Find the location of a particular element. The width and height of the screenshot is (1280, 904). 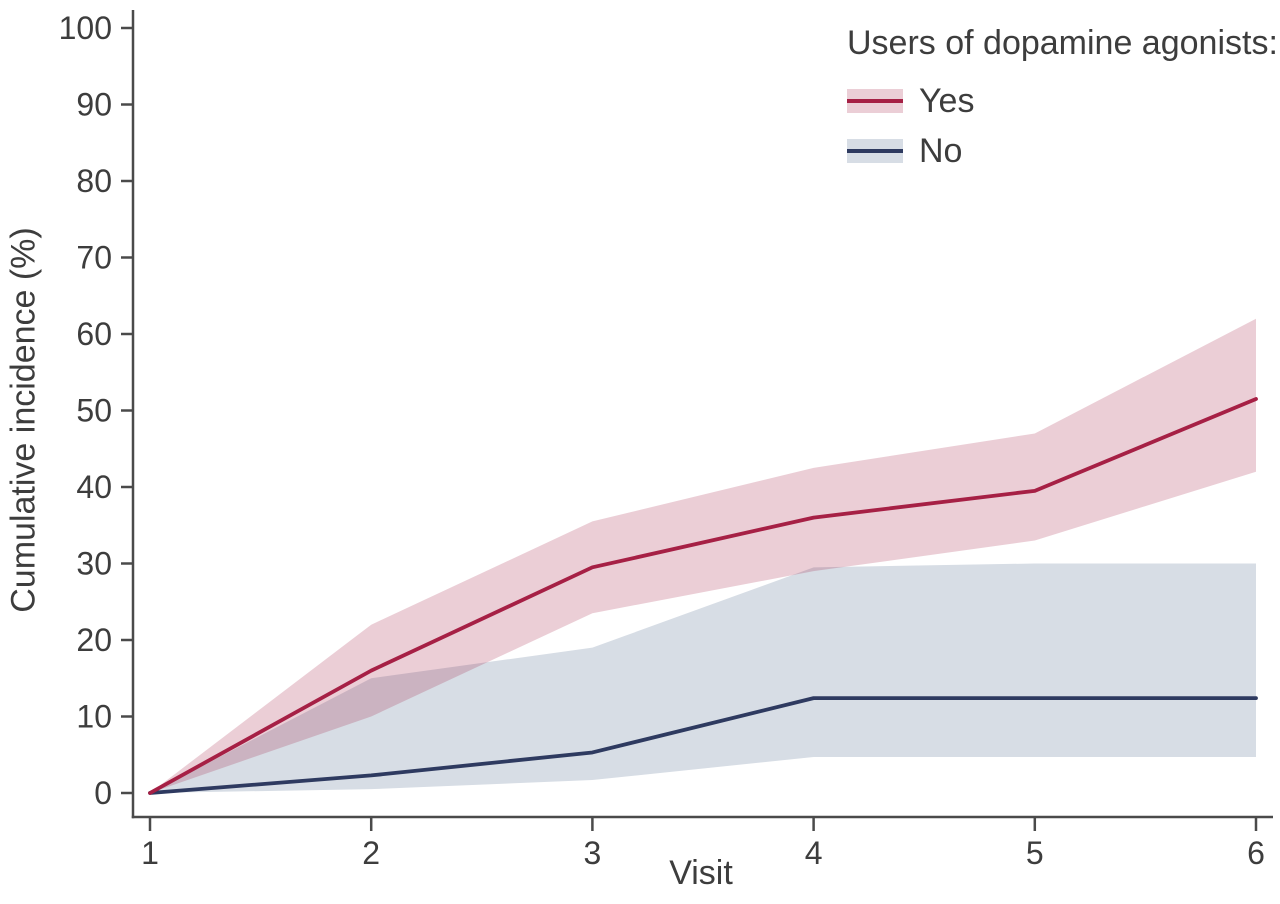

x-tick-label: 5 is located at coordinates (1035, 853).